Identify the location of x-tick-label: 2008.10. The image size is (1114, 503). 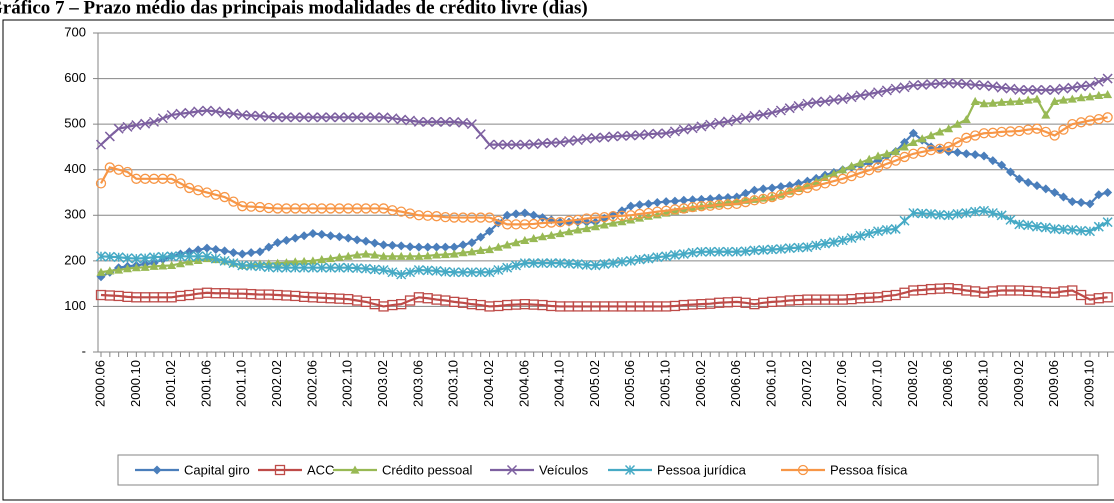
(982, 383).